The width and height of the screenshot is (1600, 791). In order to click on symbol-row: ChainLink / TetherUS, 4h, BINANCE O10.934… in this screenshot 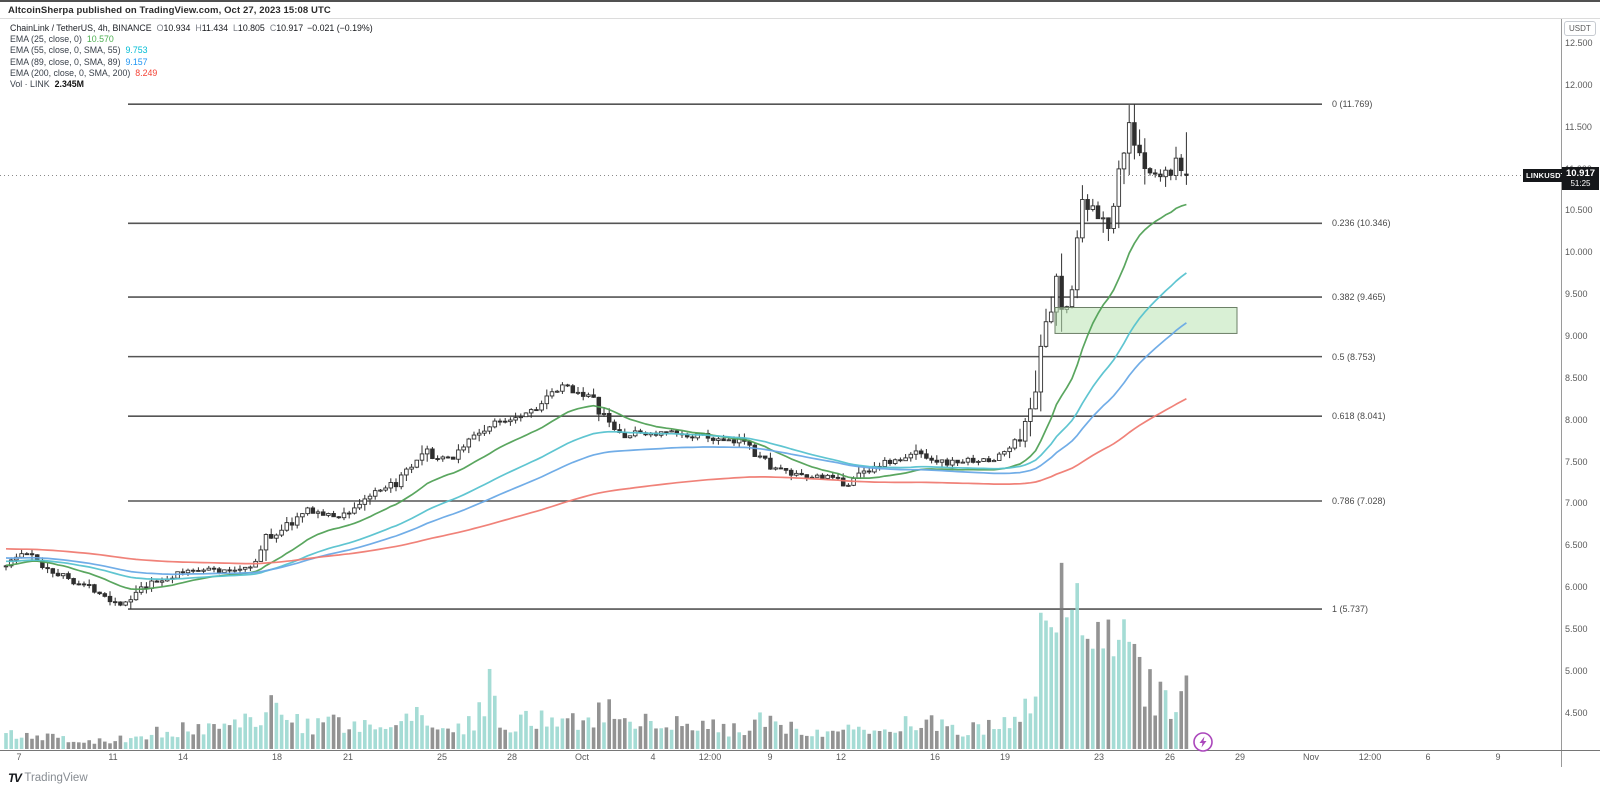, I will do `click(191, 28)`.